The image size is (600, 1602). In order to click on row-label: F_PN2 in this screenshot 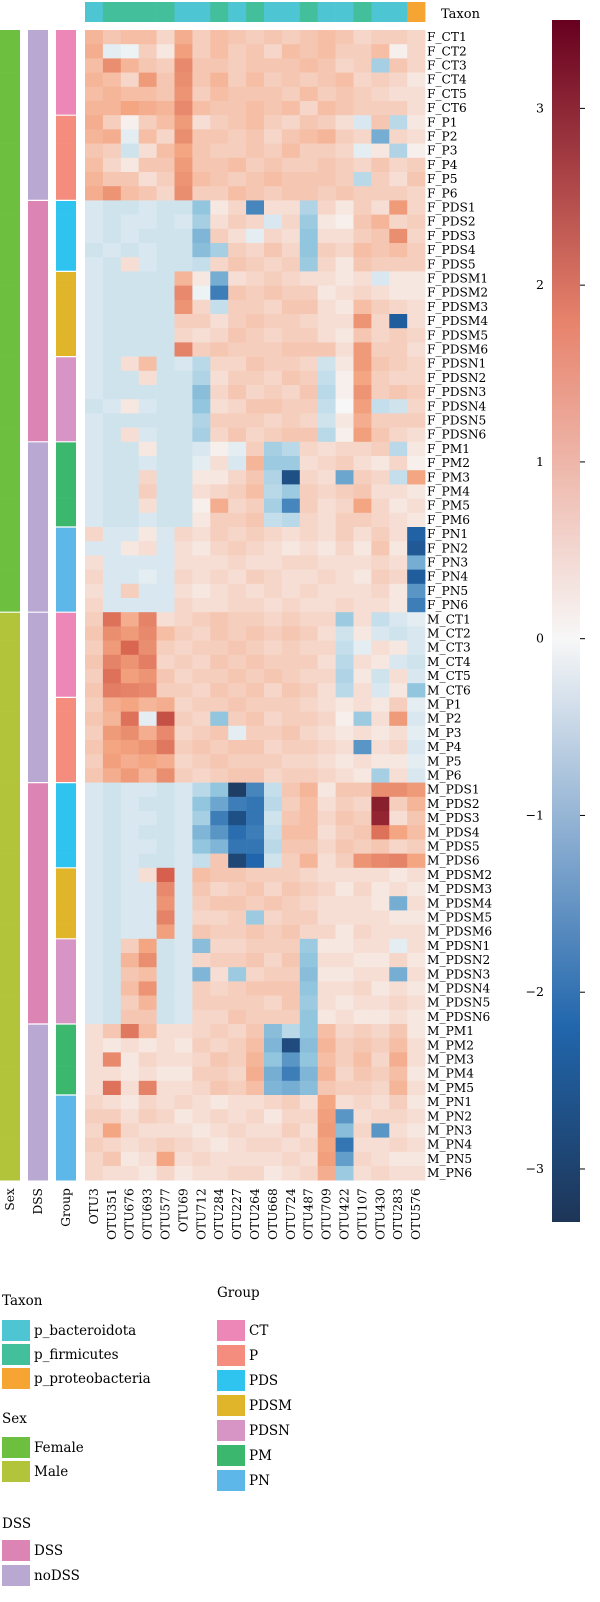, I will do `click(447, 548)`.